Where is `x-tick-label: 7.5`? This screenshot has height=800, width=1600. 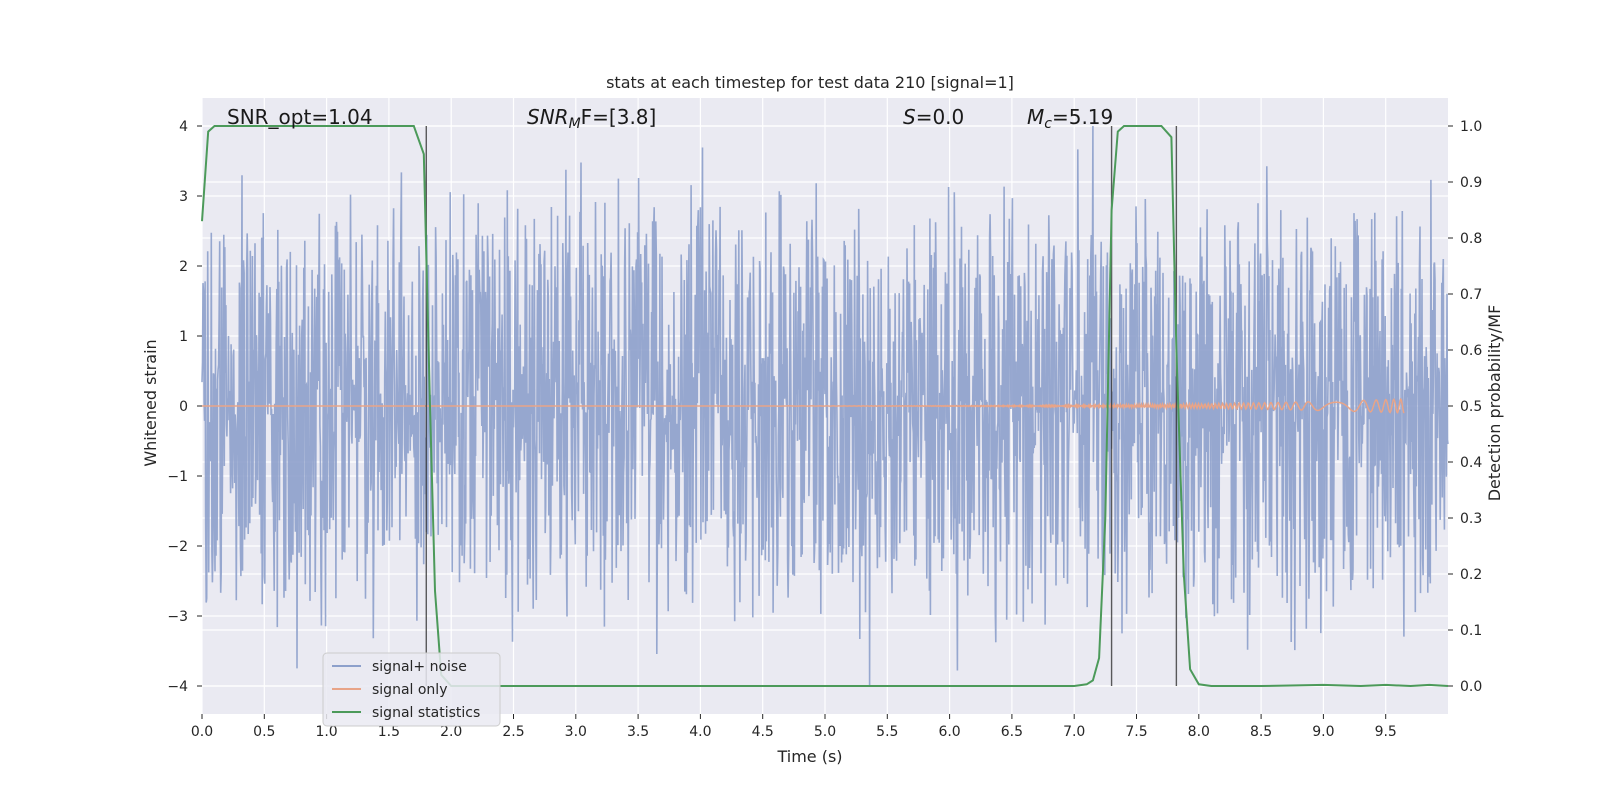 x-tick-label: 7.5 is located at coordinates (1136, 732).